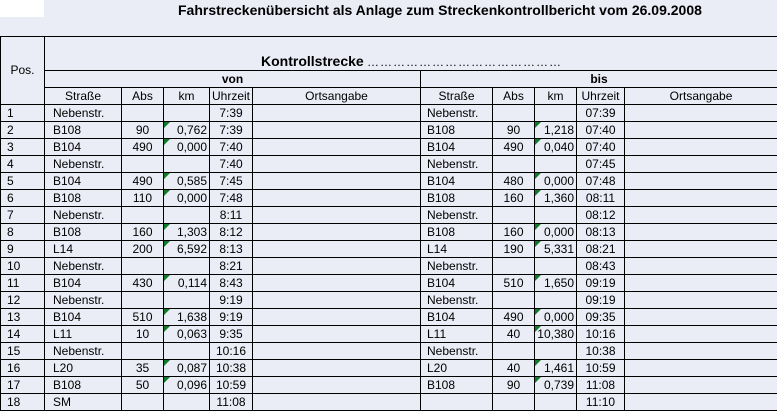 This screenshot has height=411, width=777. Describe the element at coordinates (231, 368) in the screenshot. I see `von-uhrzeit-cell: 10:38` at that location.